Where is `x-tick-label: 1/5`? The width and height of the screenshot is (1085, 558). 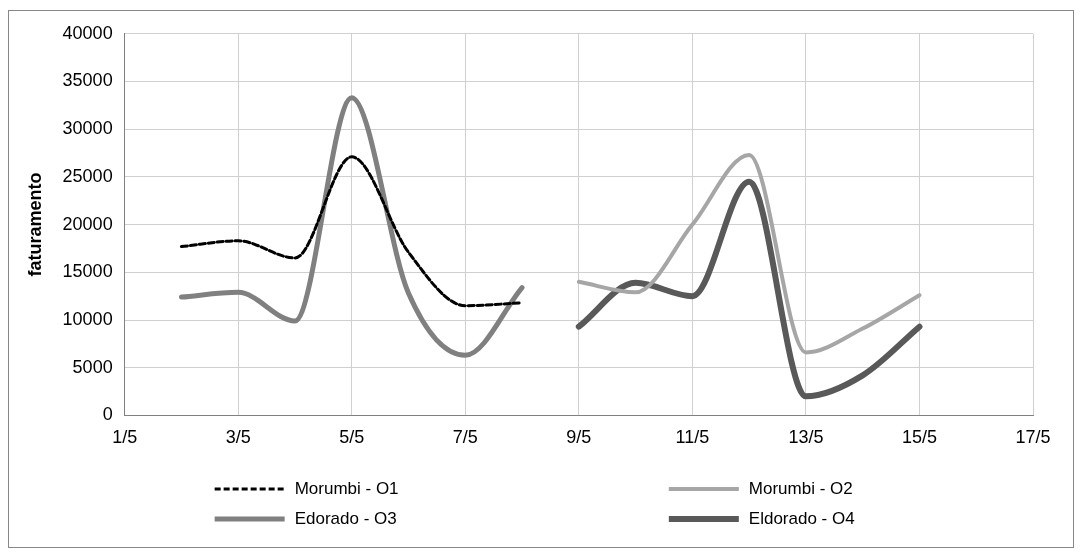
x-tick-label: 1/5 is located at coordinates (125, 437).